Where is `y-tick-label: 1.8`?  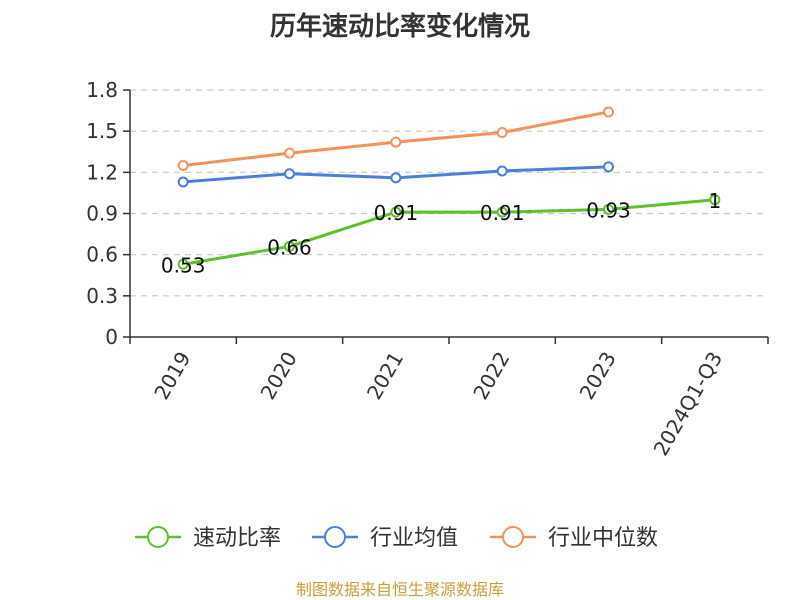 y-tick-label: 1.8 is located at coordinates (102, 90).